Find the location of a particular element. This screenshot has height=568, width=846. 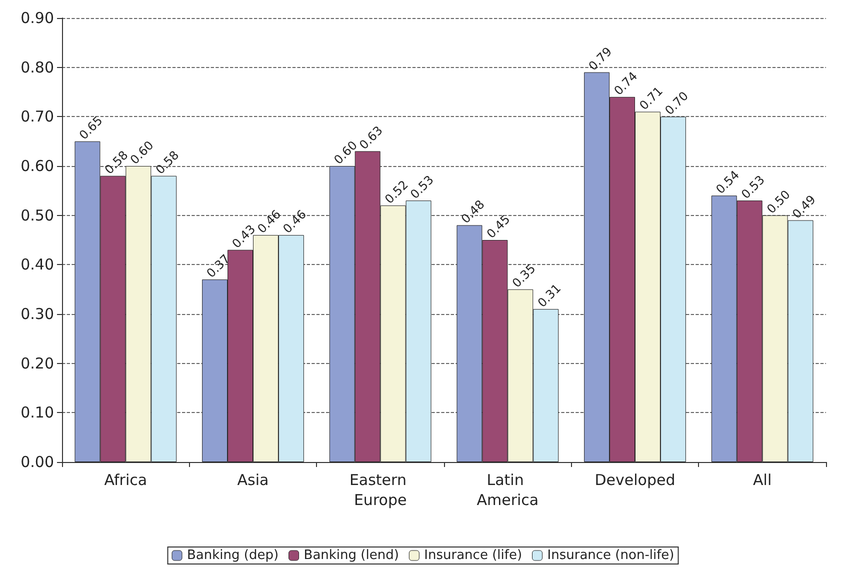

x-tick-label: Developed is located at coordinates (635, 480).